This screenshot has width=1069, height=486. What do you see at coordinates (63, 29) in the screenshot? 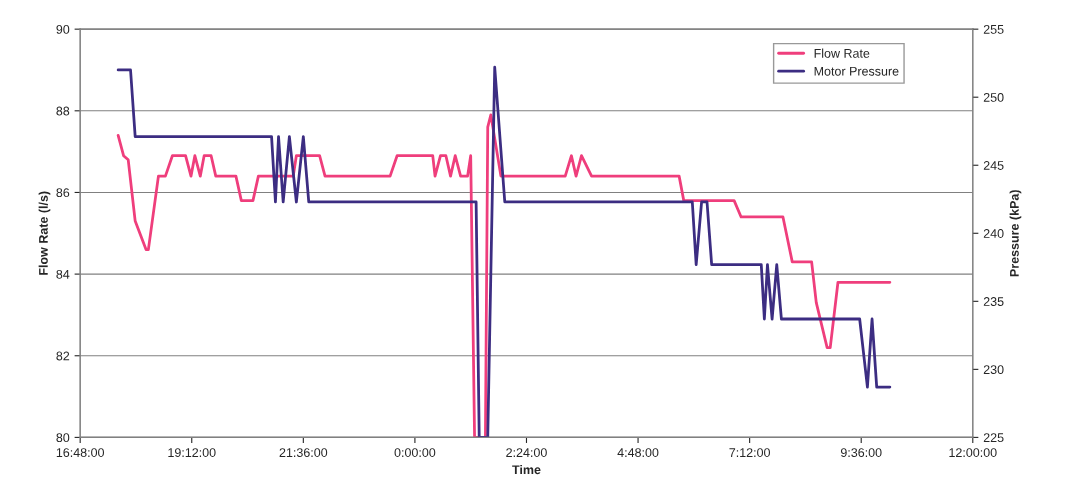
I see `y-tick-label: 90` at bounding box center [63, 29].